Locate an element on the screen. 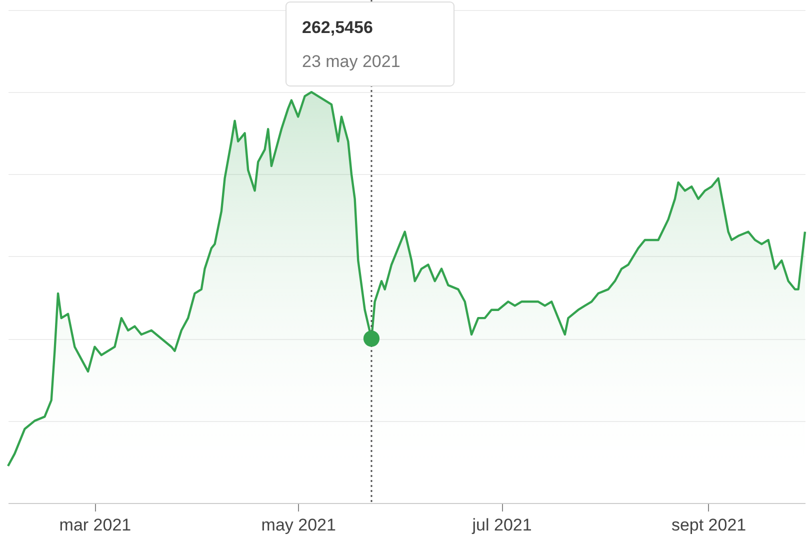  x-tick-label: mar 2021 is located at coordinates (95, 525).